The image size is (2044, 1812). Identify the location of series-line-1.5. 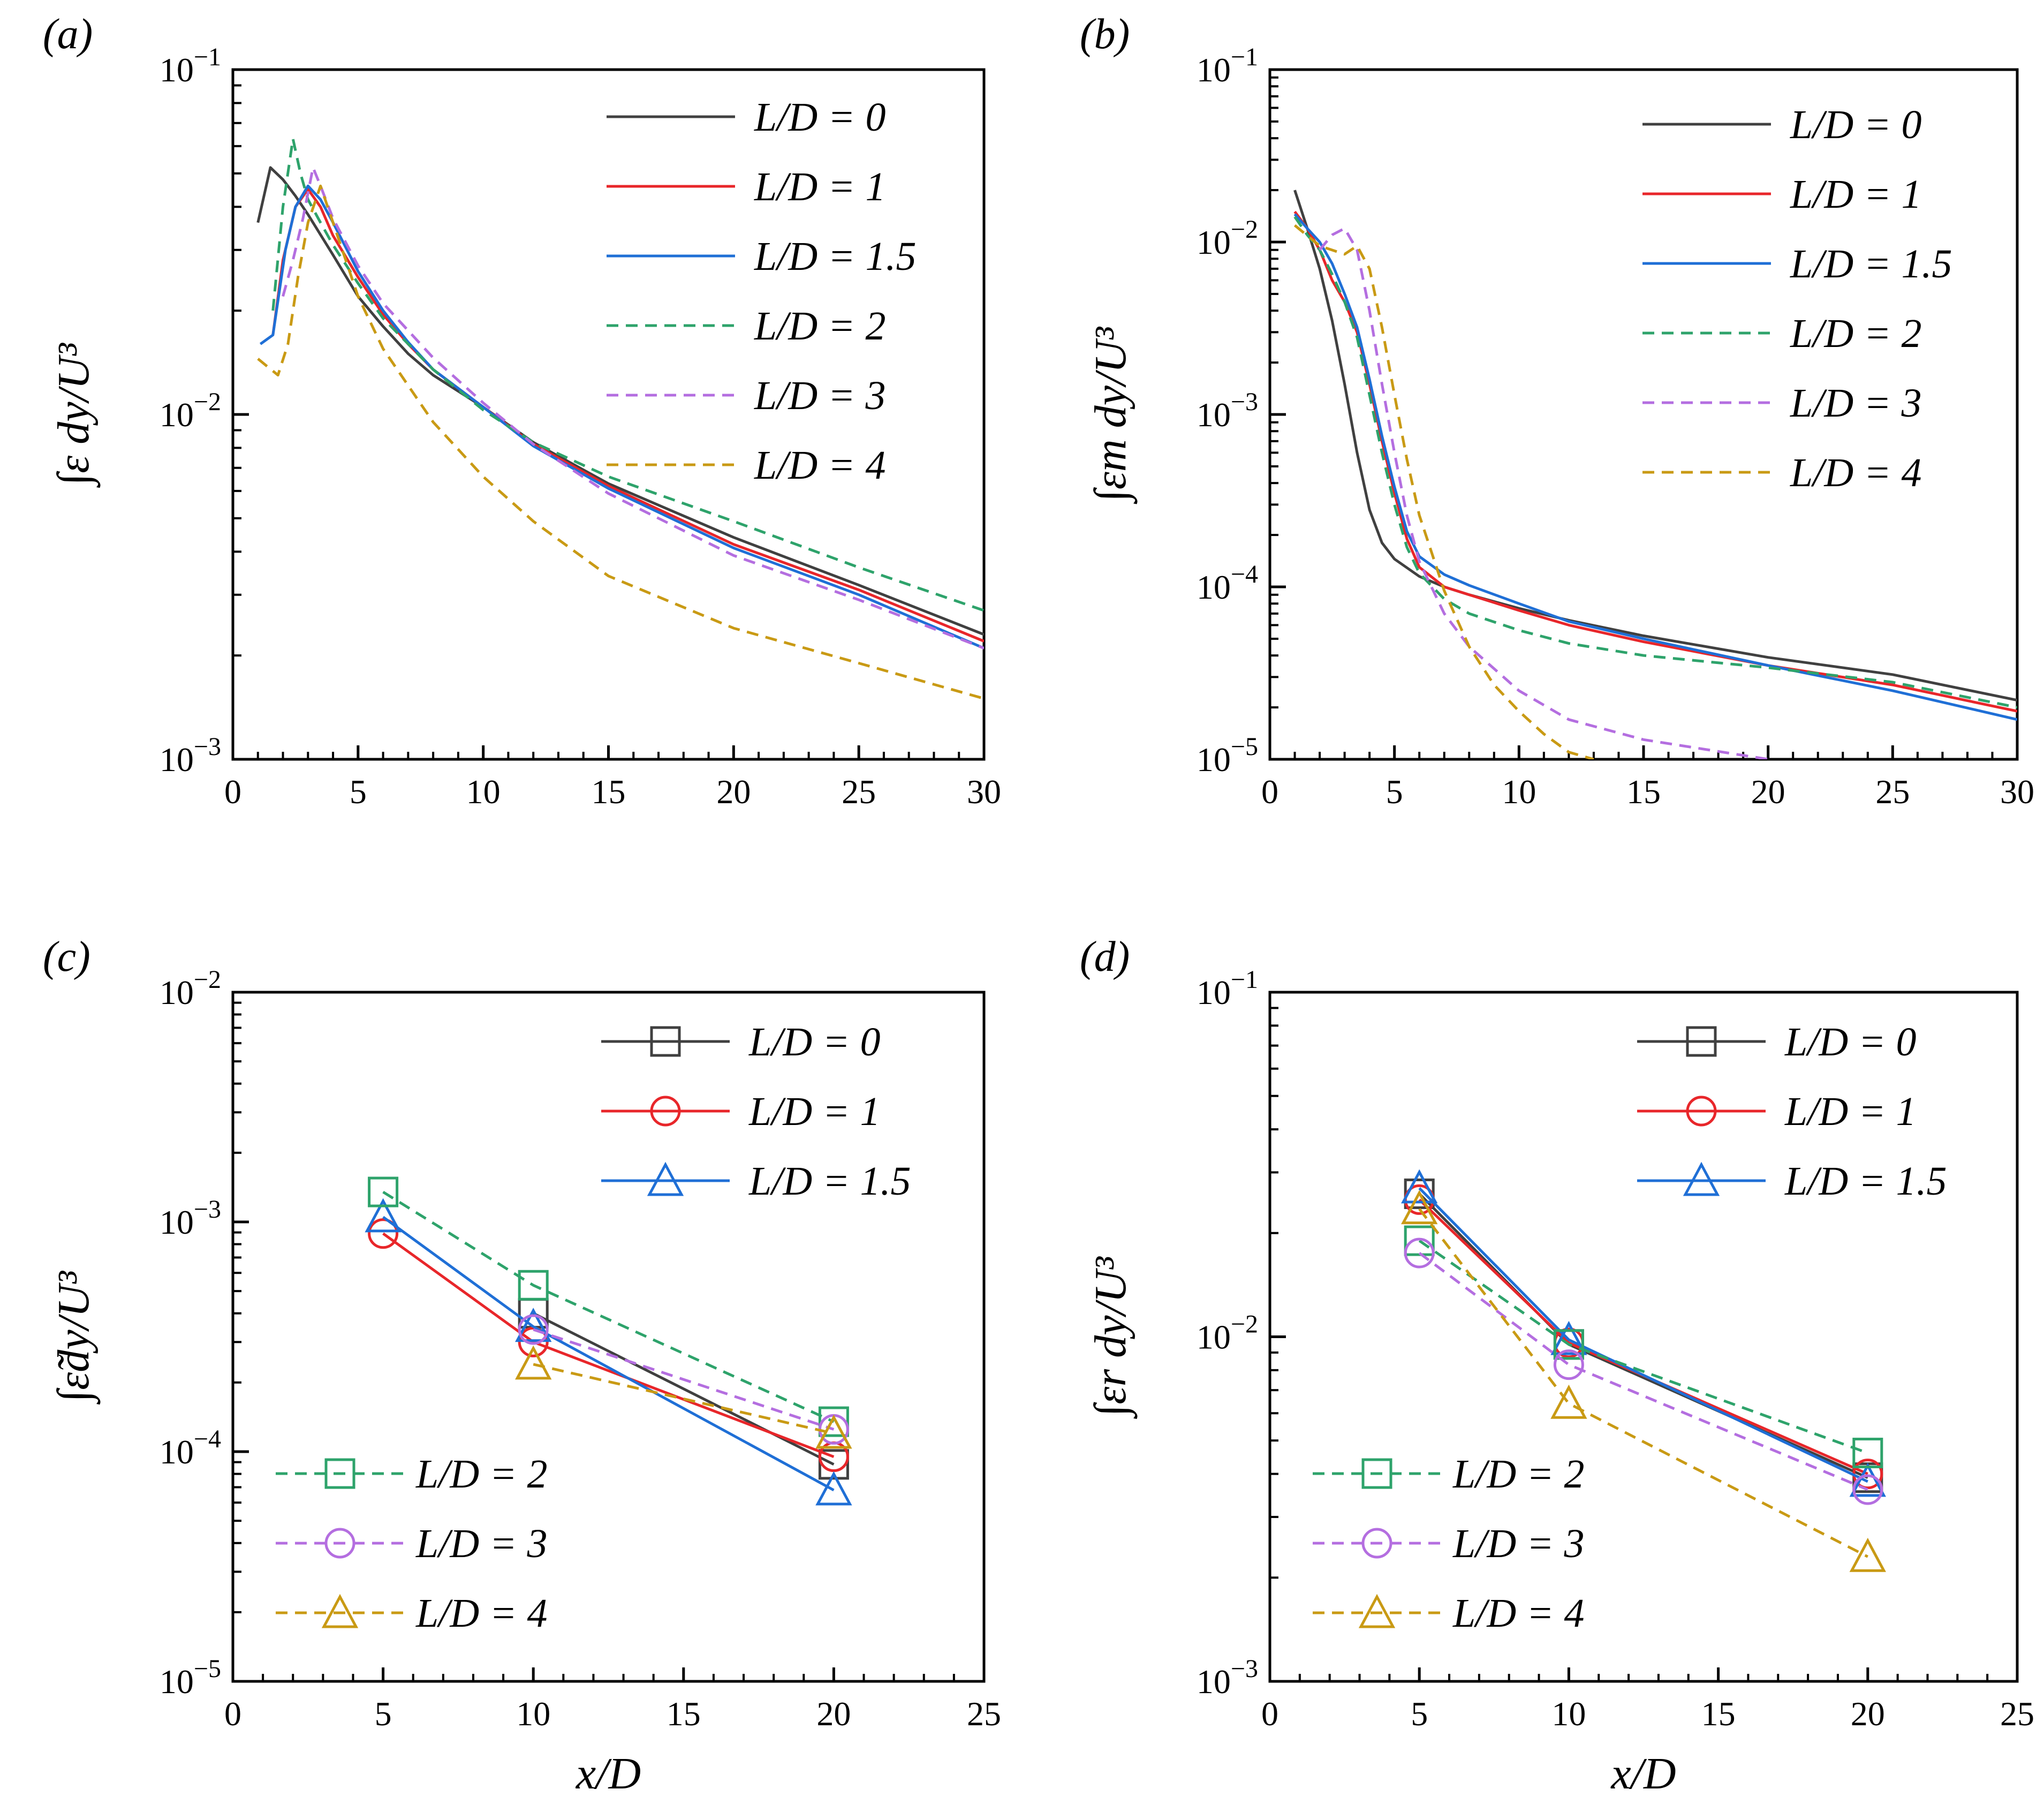
(1655, 467).